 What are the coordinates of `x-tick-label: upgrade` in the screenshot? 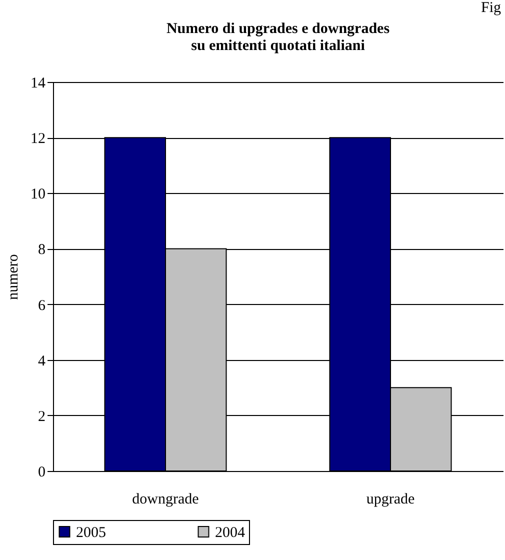 It's located at (390, 500).